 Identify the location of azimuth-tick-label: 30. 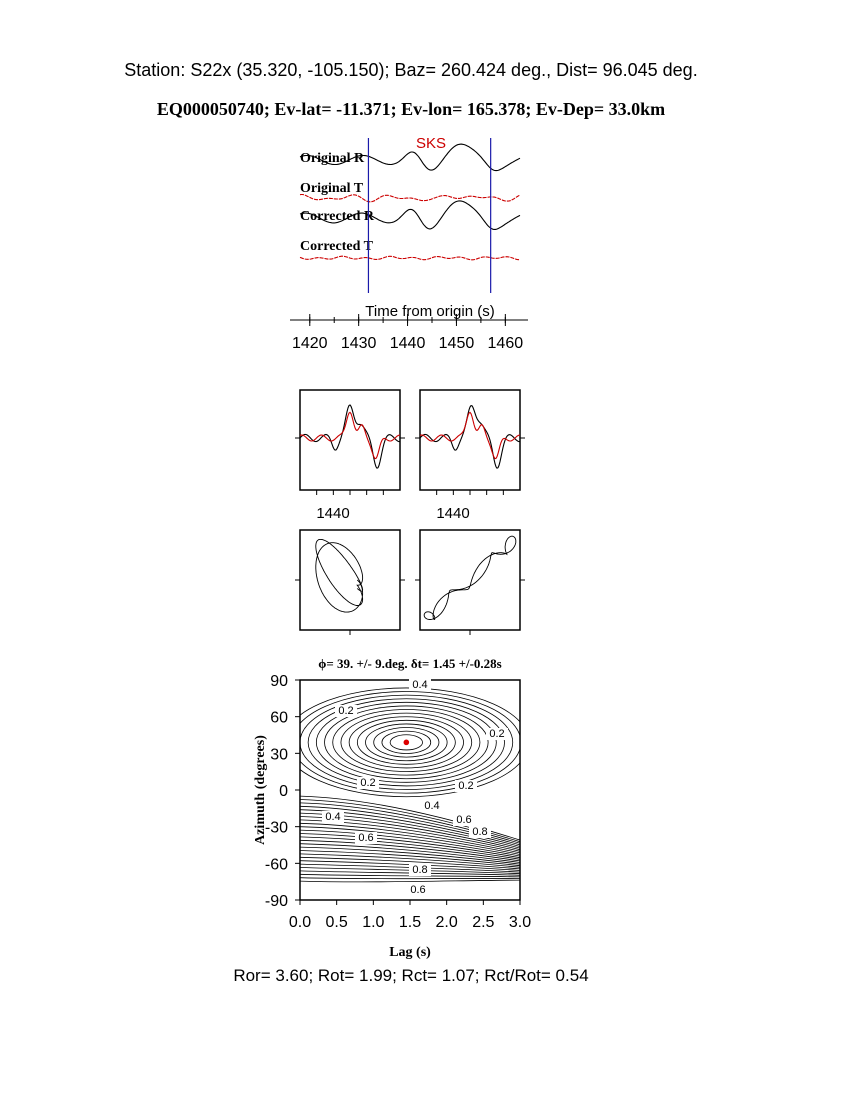
(279, 754).